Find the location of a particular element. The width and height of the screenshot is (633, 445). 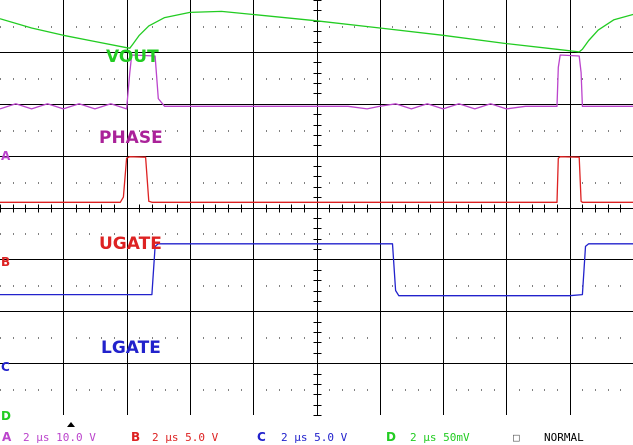

ugate-label: UGATE is located at coordinates (130, 244).